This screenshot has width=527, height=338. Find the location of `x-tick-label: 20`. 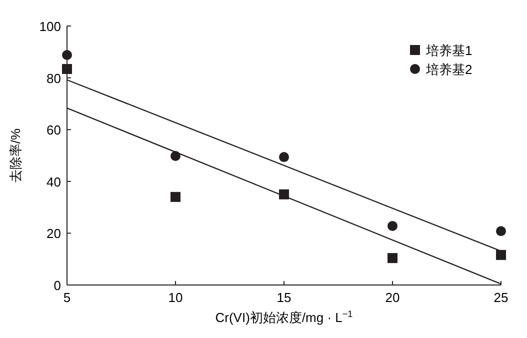

x-tick-label: 20 is located at coordinates (392, 297).